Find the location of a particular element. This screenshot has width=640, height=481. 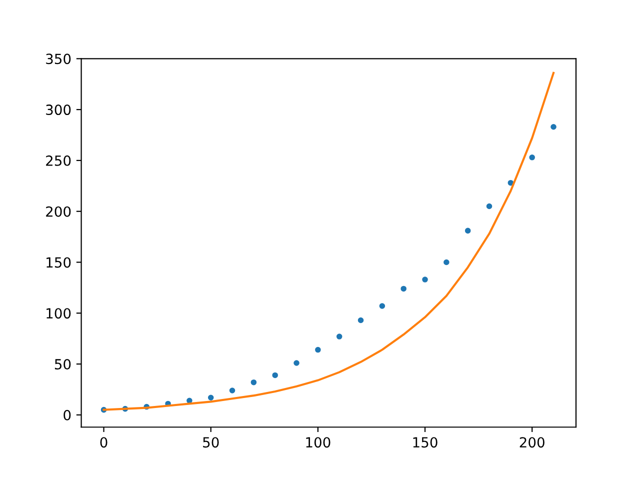

y-tick-label: 150 is located at coordinates (58, 262).